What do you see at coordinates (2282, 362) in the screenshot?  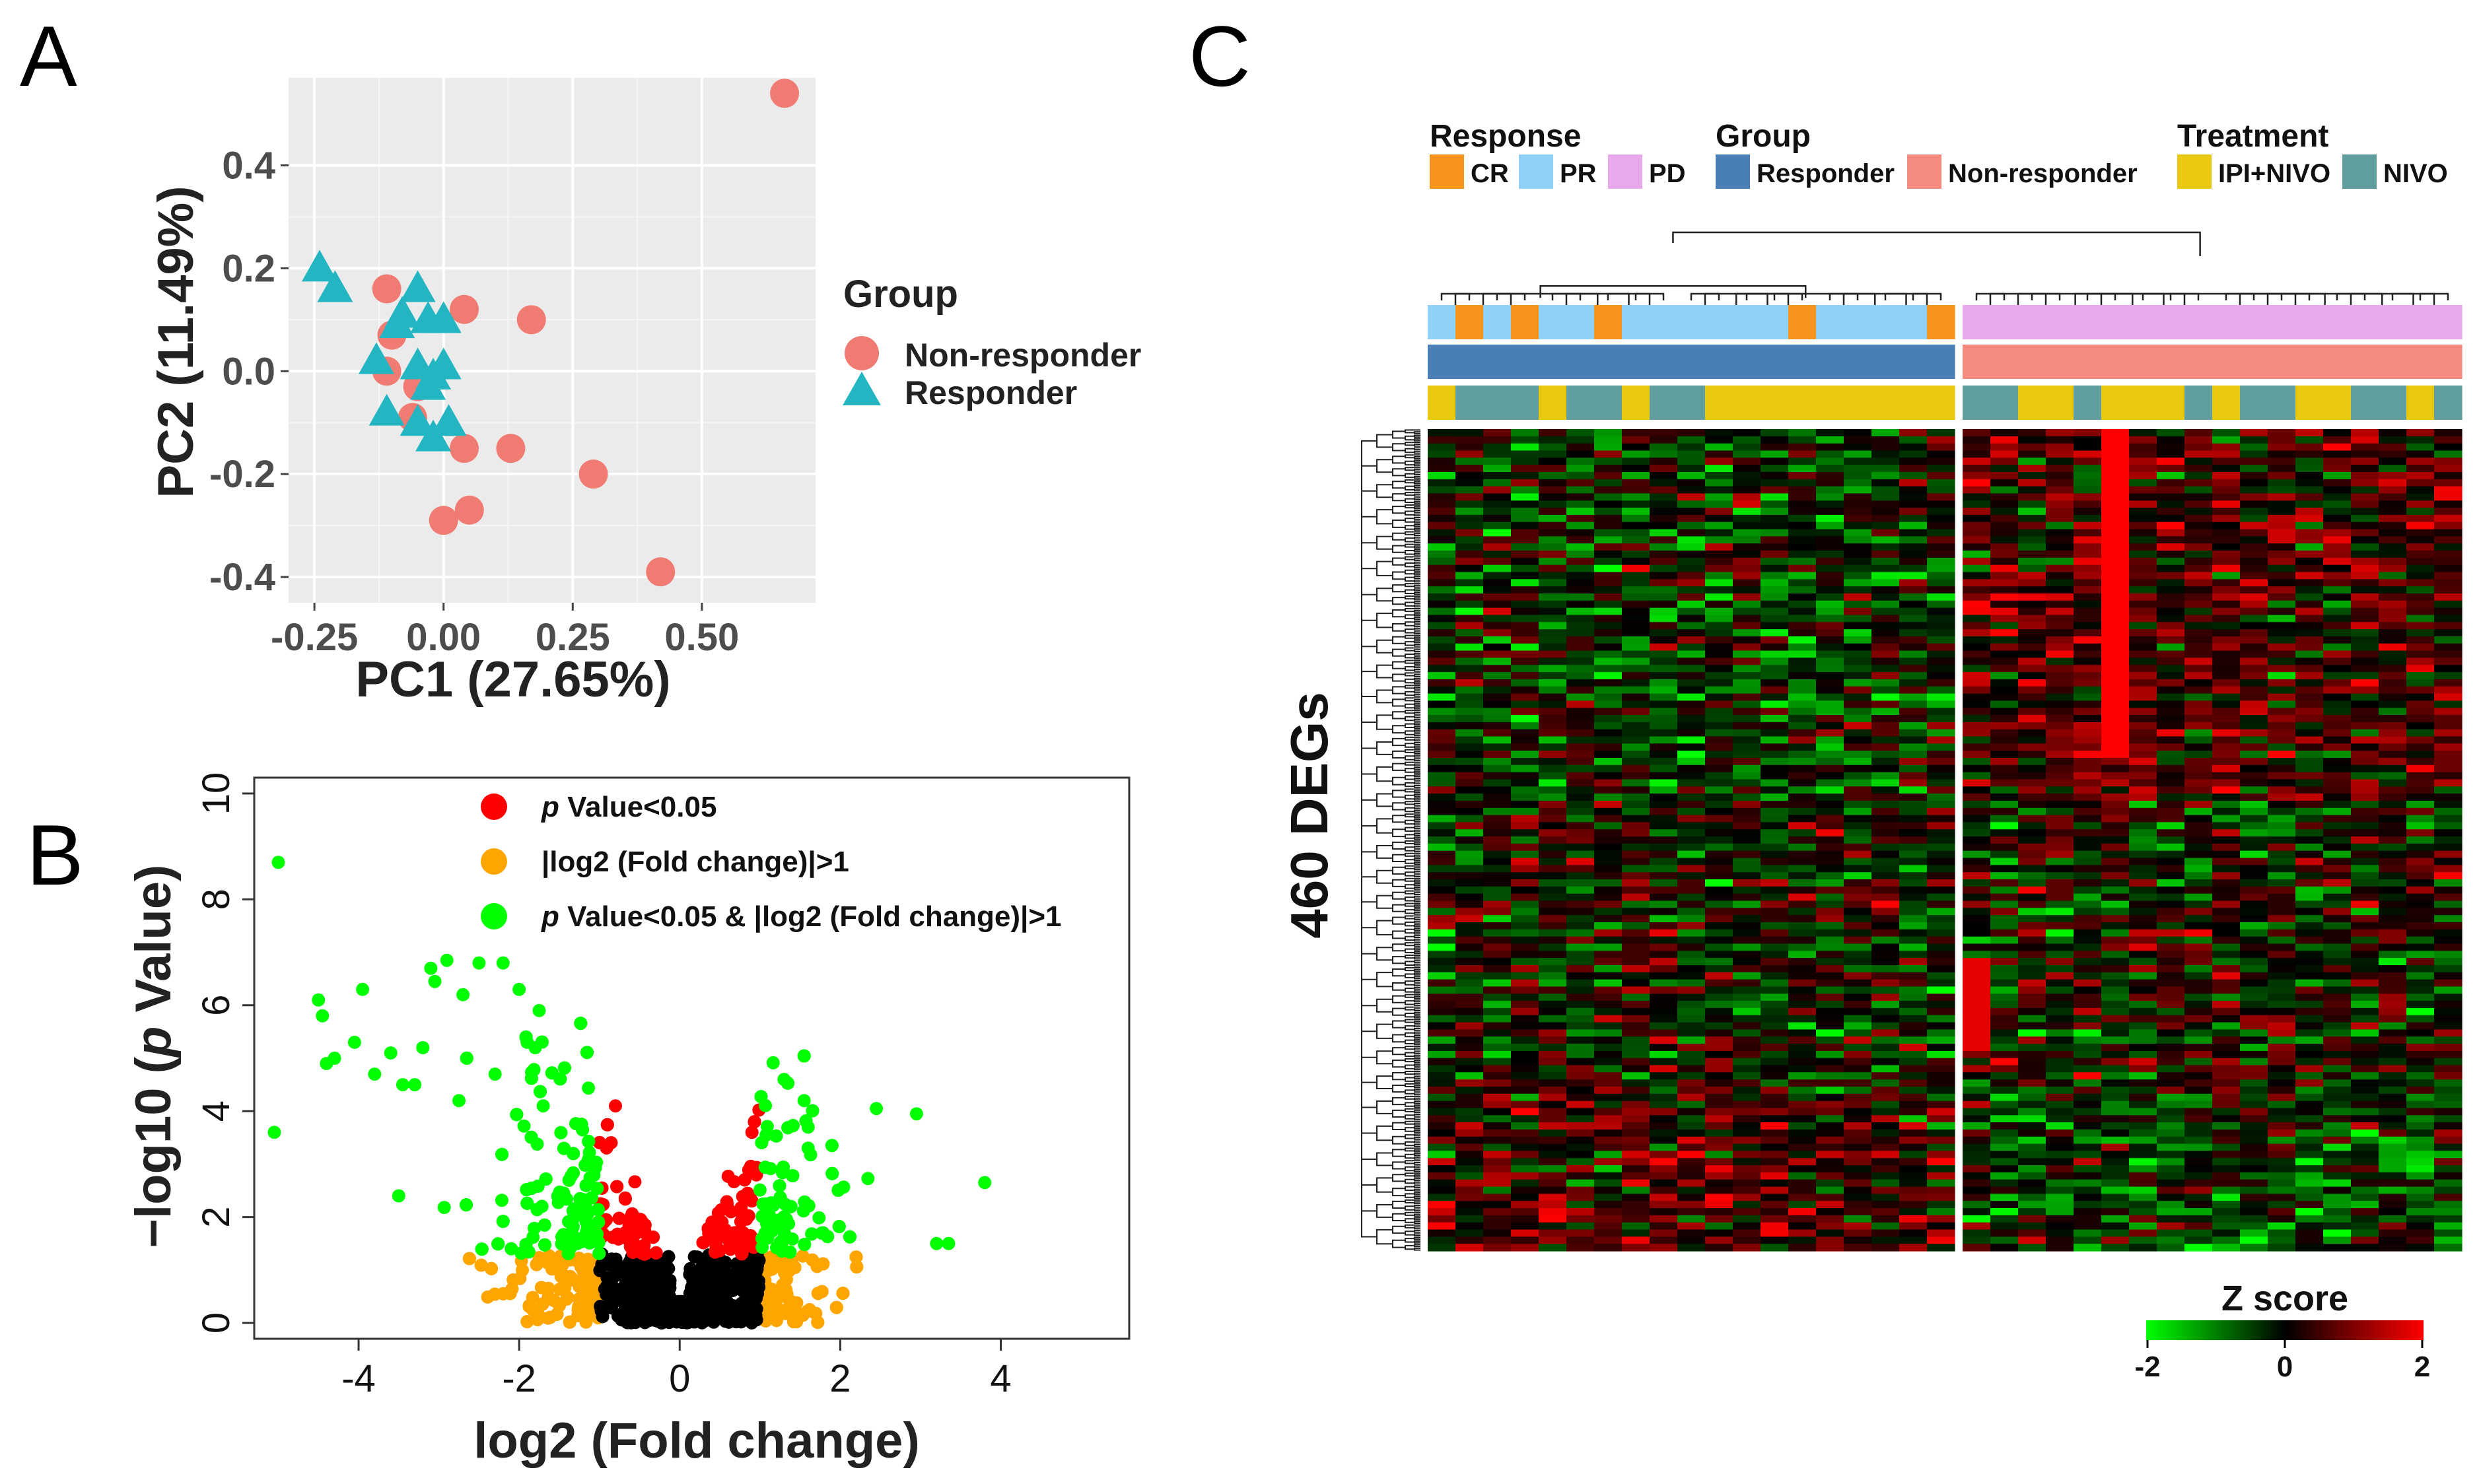 I see `annotation-group-cell` at bounding box center [2282, 362].